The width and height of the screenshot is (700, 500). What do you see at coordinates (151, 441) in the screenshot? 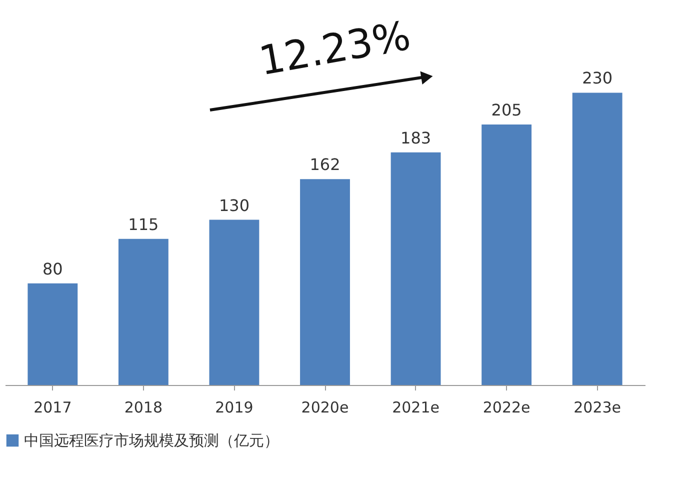
I see `legend-label: 中国远程医疗市场规模及预测（亿元）` at bounding box center [151, 441].